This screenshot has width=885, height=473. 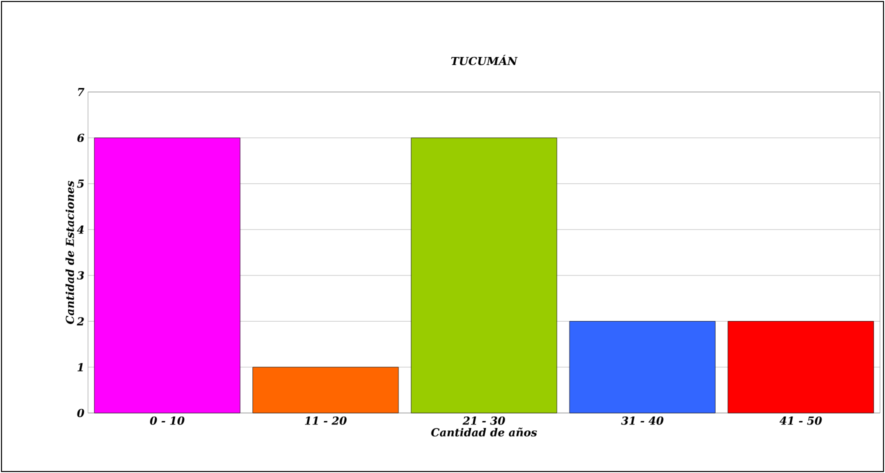 What do you see at coordinates (325, 420) in the screenshot?
I see `x-tick-label: 11 - 20` at bounding box center [325, 420].